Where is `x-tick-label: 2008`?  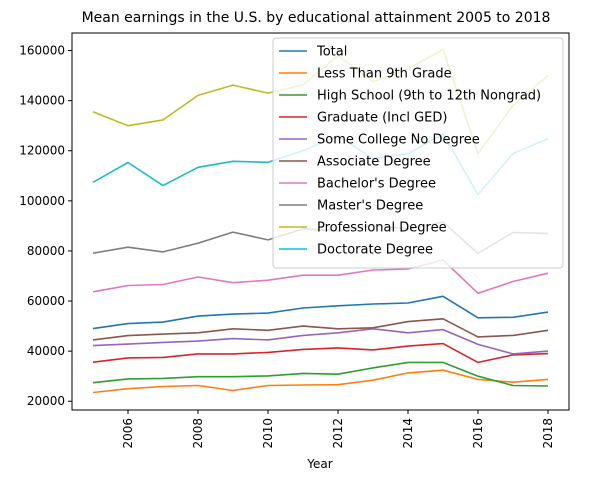
x-tick-label: 2008 is located at coordinates (198, 433).